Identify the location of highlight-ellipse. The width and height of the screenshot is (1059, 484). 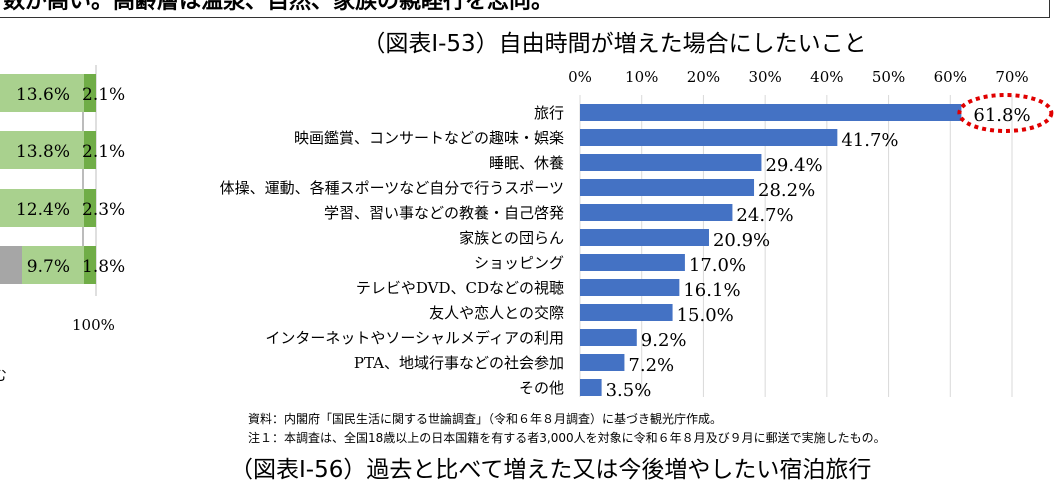
(1005, 113).